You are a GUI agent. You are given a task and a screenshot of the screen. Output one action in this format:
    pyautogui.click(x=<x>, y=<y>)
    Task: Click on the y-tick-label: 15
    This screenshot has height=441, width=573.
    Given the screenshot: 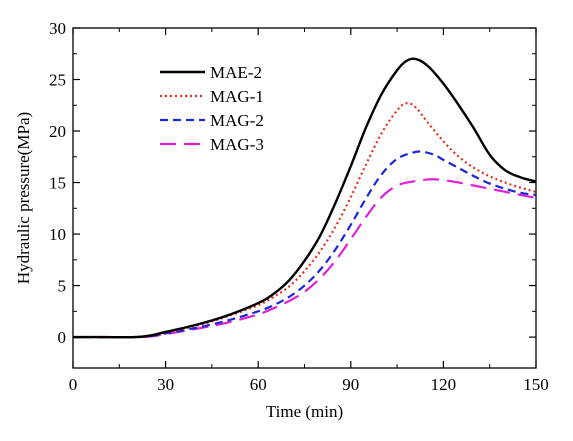 What is the action you would take?
    pyautogui.click(x=57, y=183)
    